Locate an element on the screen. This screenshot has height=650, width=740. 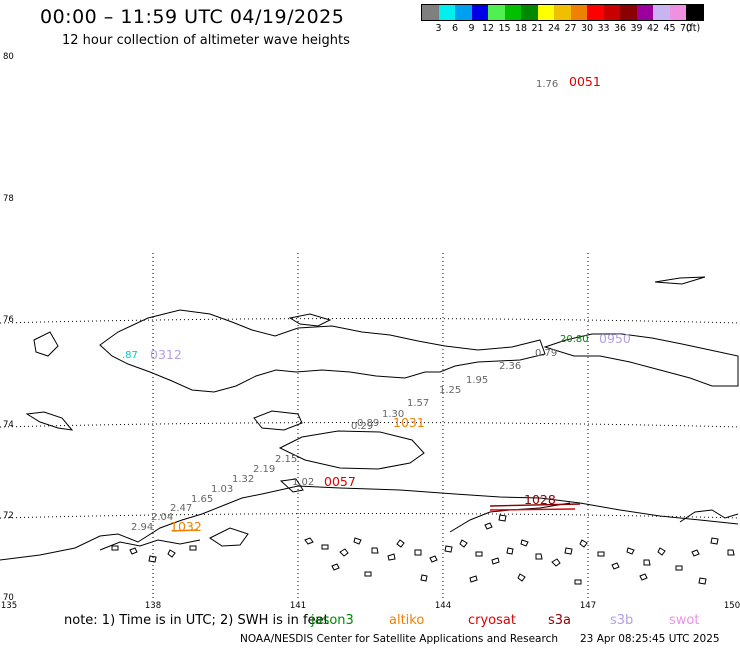
legend-color-bar is located at coordinates (562, 12).